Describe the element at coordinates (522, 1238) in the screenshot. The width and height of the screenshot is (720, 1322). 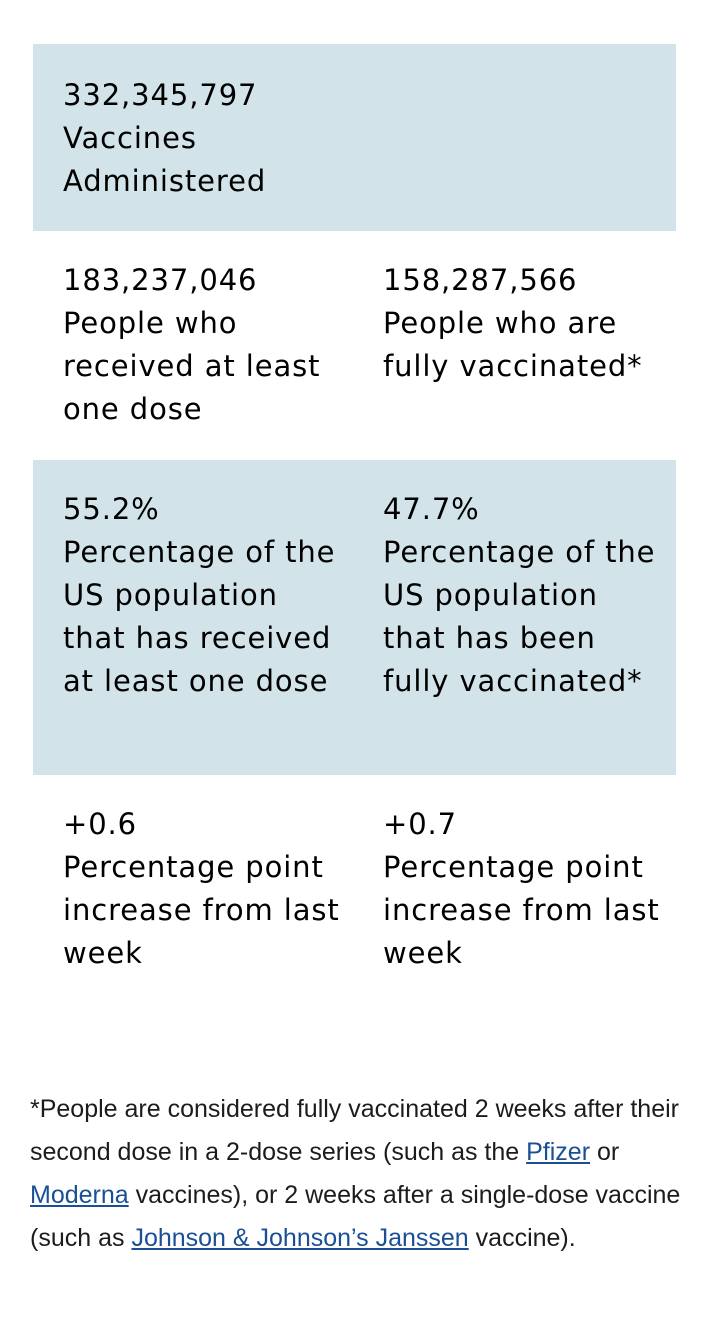
I see `footnote-text: vaccine).` at that location.